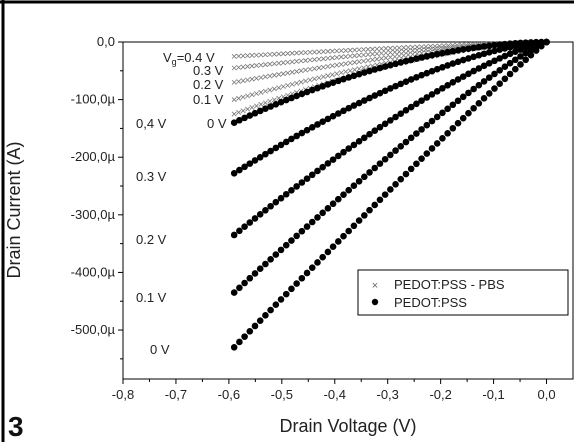  Describe the element at coordinates (193, 78) in the screenshot. I see `pbs-gate-voltage-labels: Vg=0.4 V 0.3 V 0.2 V 0.1 V` at that location.